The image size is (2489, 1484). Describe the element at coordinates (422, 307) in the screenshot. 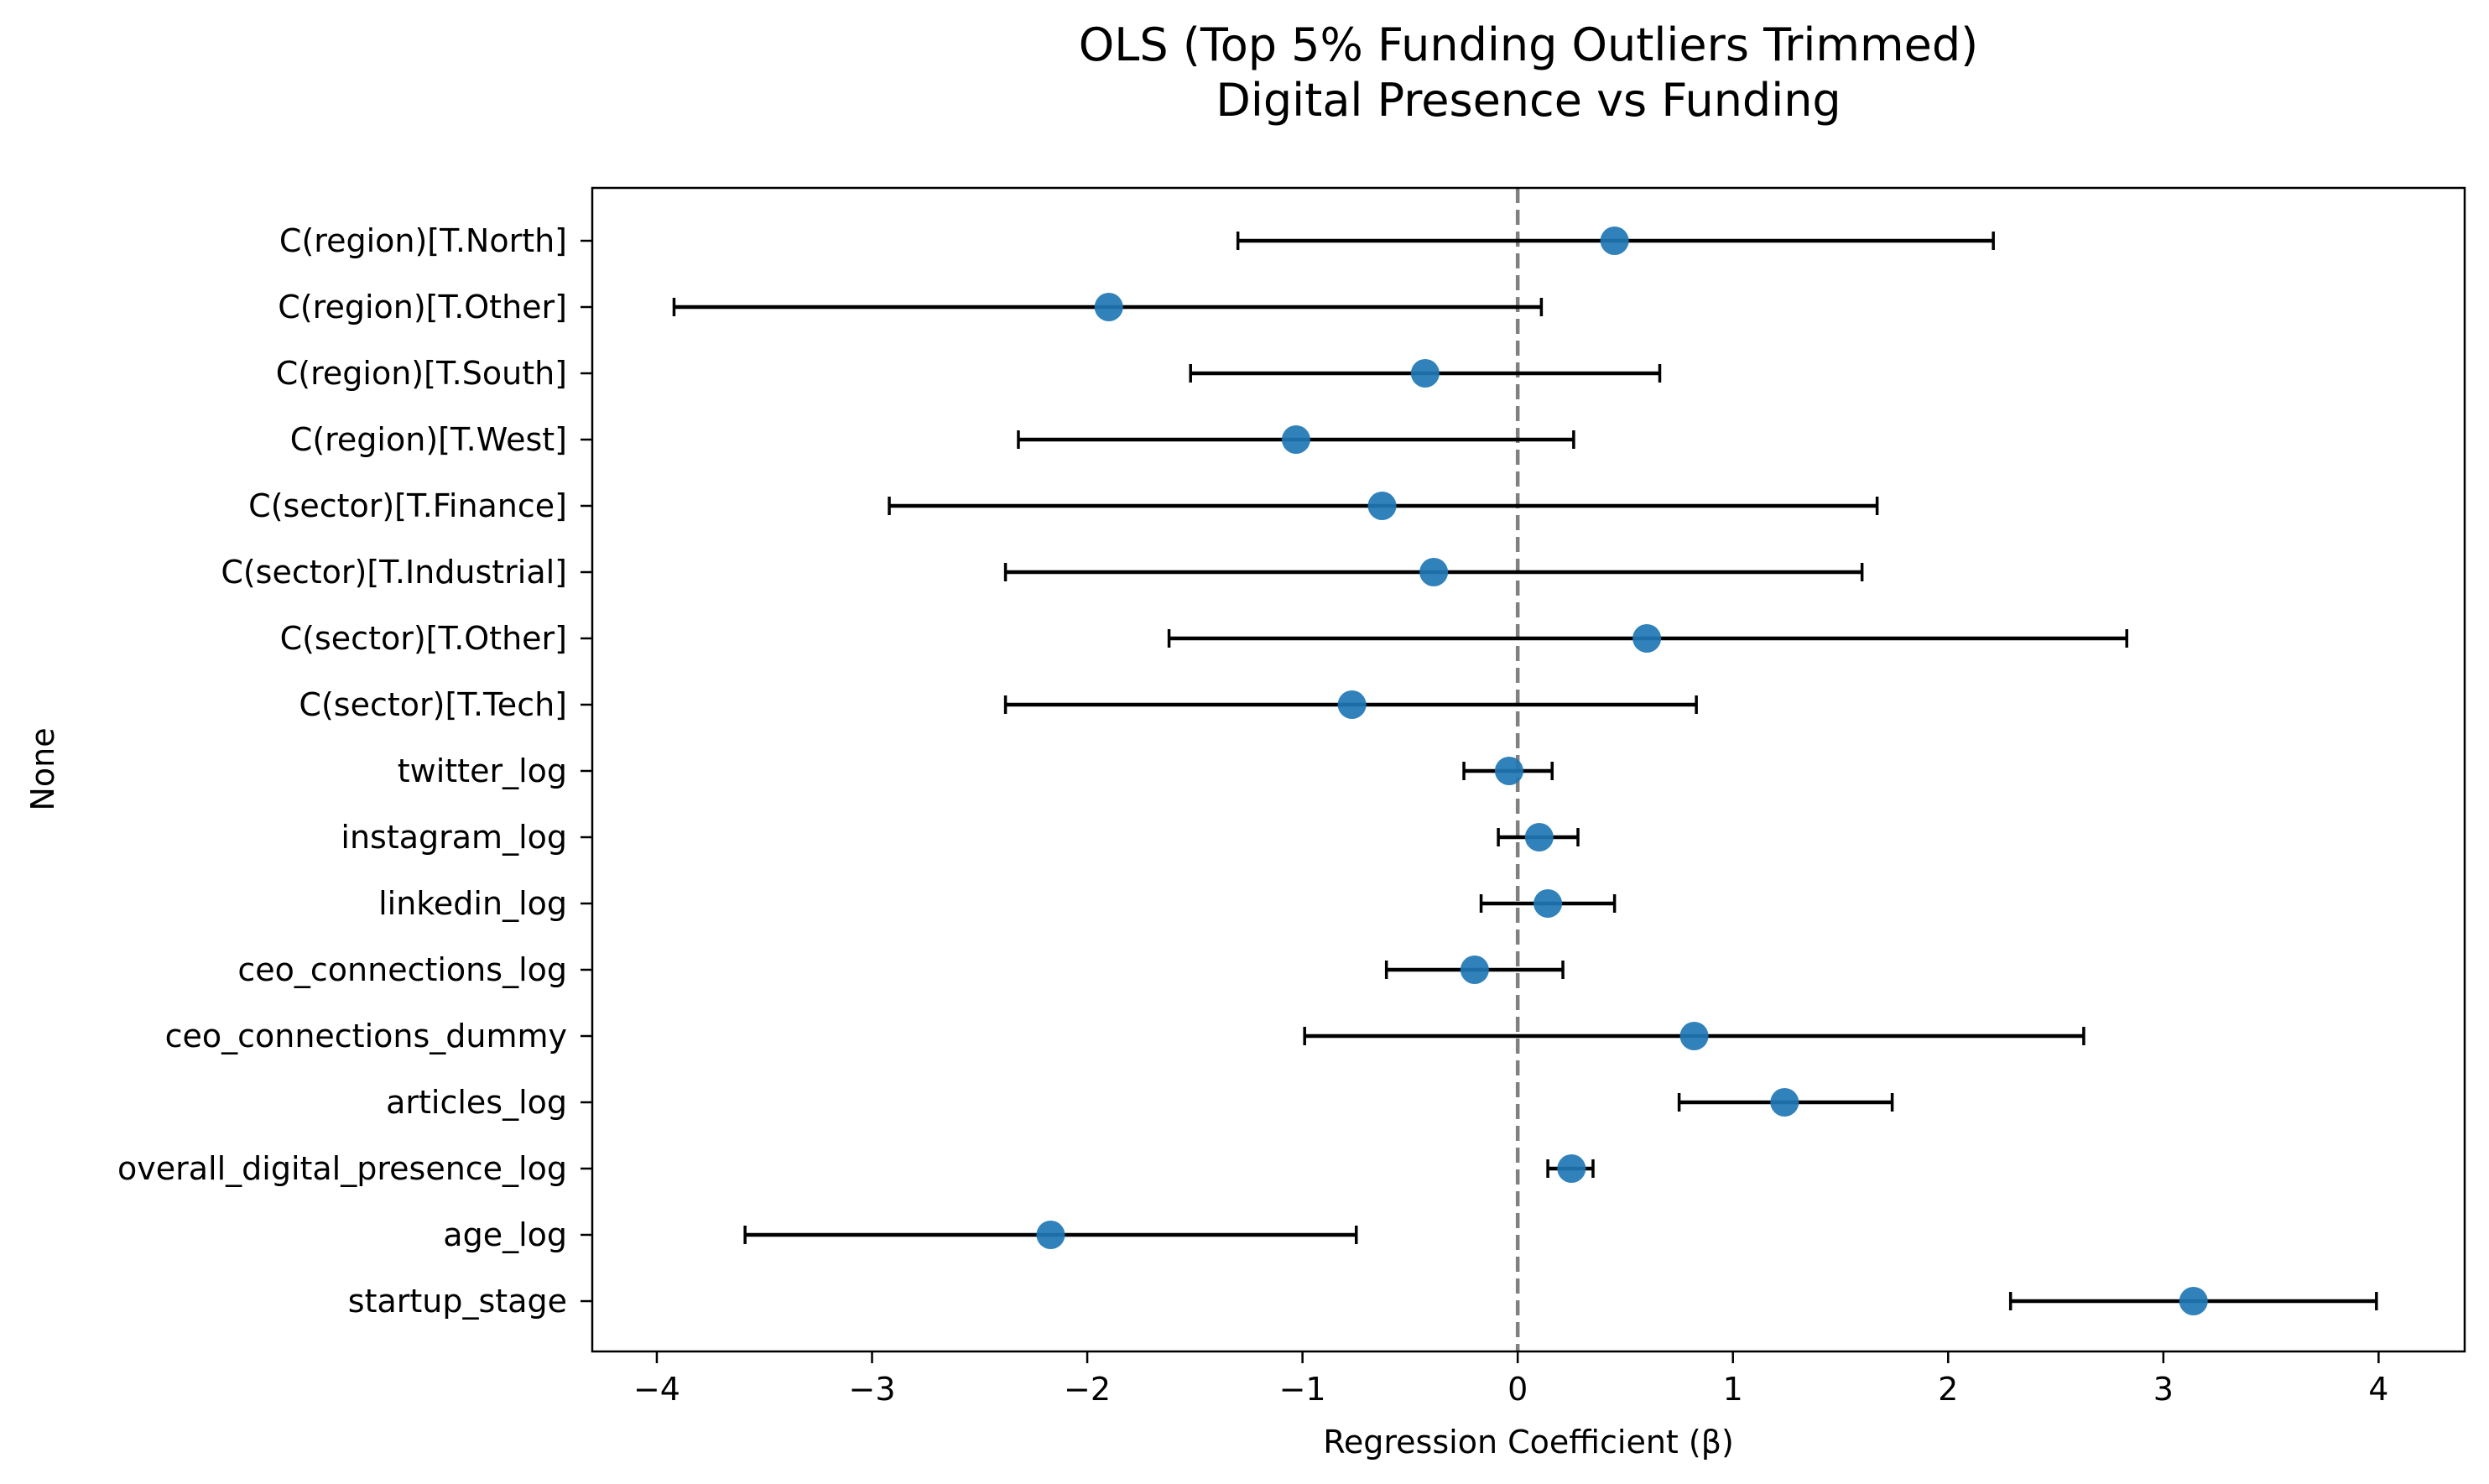

I see `y-tick-label: C(region)[T.Other]` at that location.